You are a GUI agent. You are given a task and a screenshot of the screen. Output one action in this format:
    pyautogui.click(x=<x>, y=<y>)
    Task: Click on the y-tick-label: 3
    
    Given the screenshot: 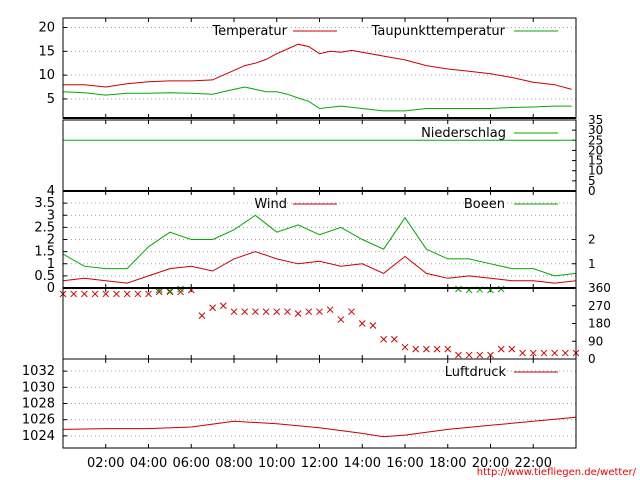 What is the action you would take?
    pyautogui.click(x=51, y=215)
    